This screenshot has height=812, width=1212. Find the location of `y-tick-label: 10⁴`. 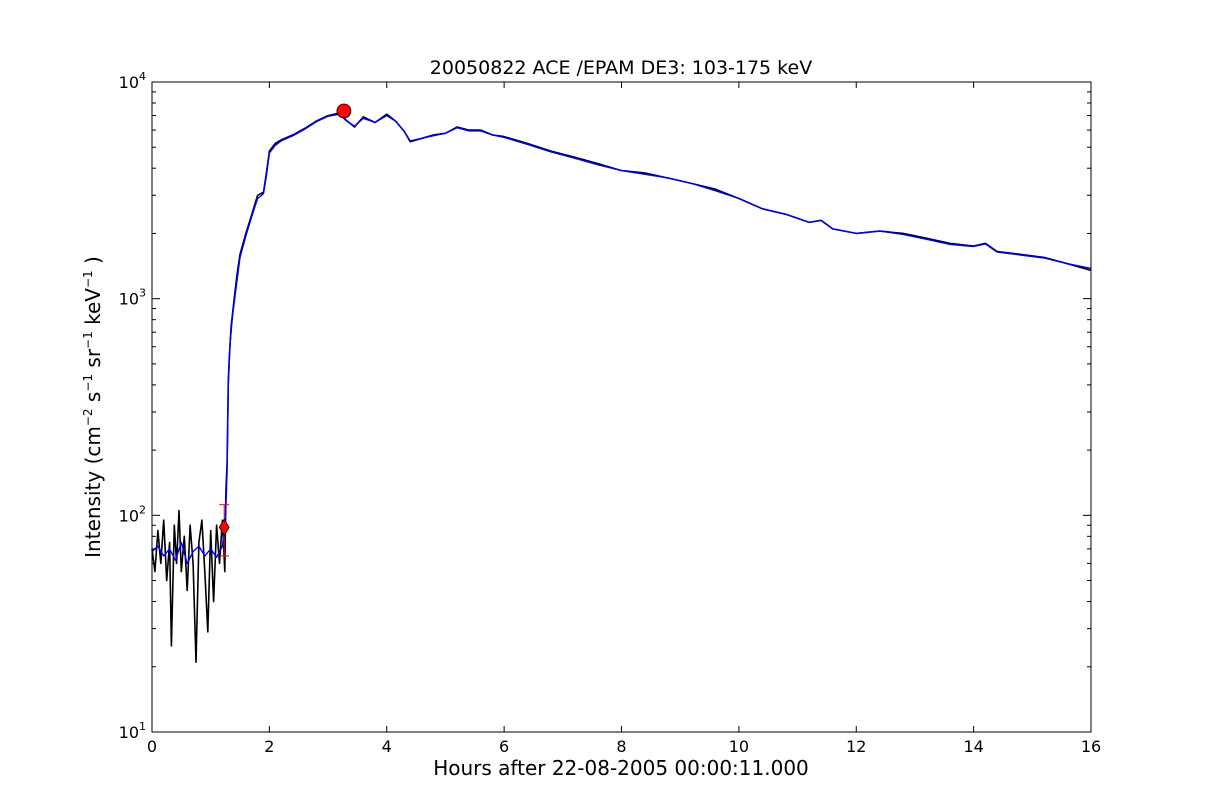

y-tick-label: 10⁴ is located at coordinates (132, 81).